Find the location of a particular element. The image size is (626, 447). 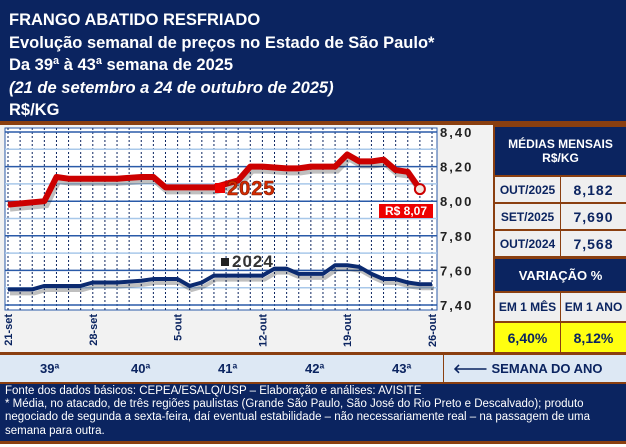

x-tick-label: 28-set is located at coordinates (94, 330).